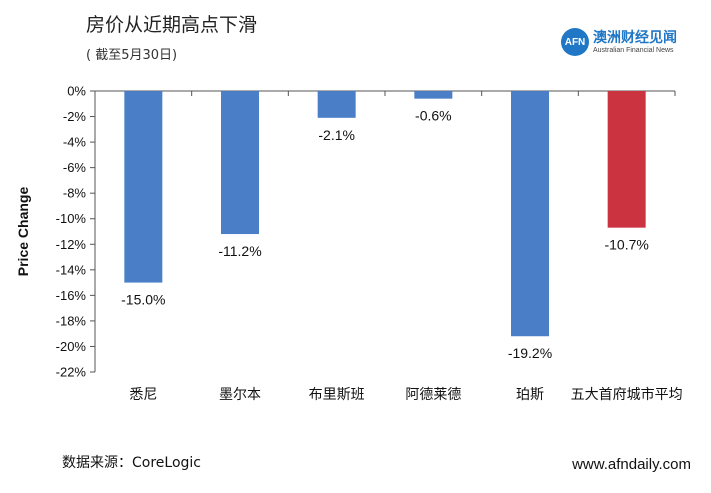 Image resolution: width=711 pixels, height=493 pixels. What do you see at coordinates (71, 269) in the screenshot?
I see `y-tick-label: -14%` at bounding box center [71, 269].